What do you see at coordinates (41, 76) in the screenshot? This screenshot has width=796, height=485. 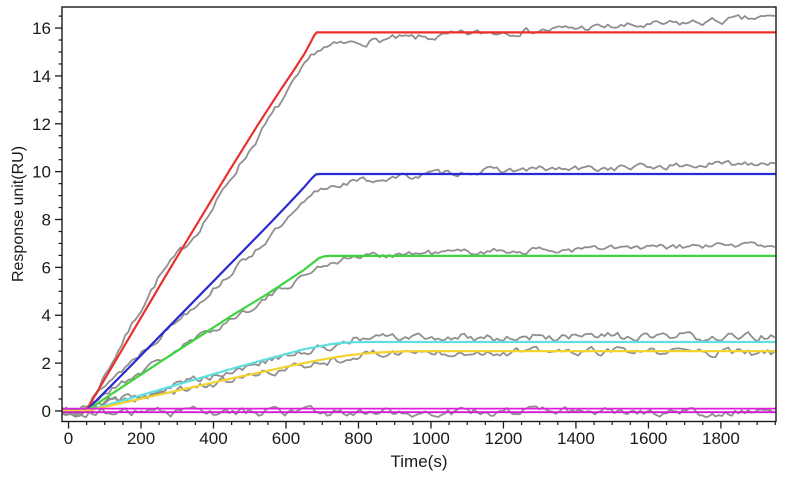 I see `y-tick-label: 14` at bounding box center [41, 76].